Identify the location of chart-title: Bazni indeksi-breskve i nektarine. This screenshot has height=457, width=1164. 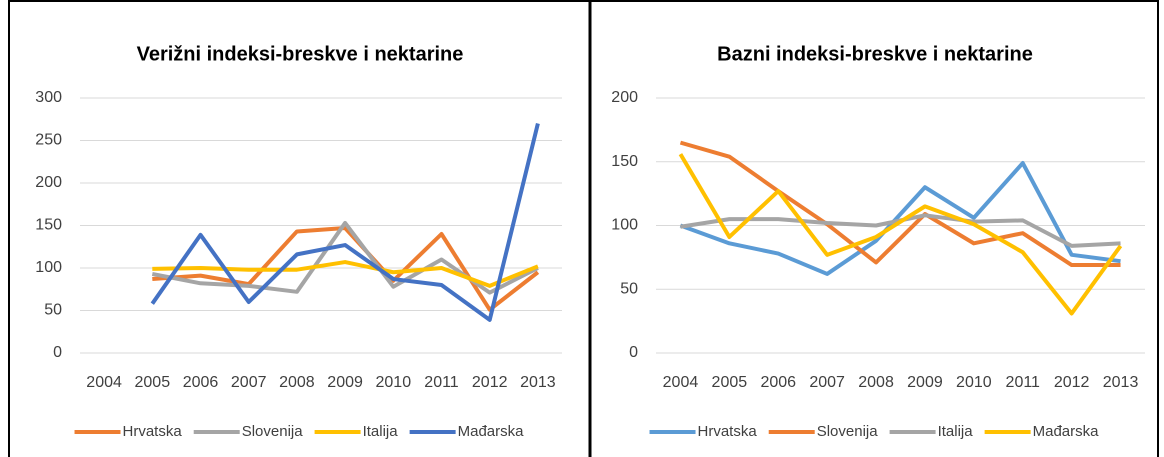
(875, 54).